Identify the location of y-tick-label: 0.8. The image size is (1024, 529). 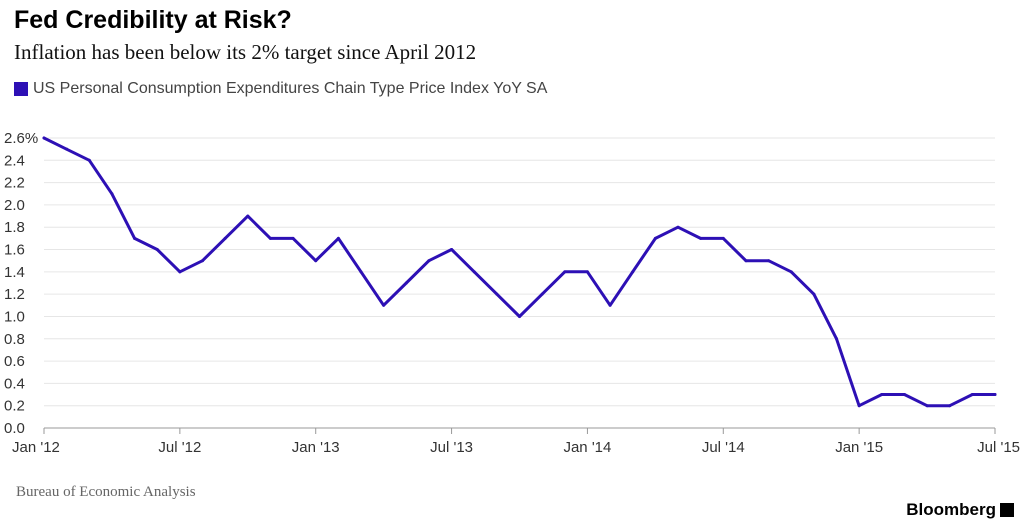
(14, 339).